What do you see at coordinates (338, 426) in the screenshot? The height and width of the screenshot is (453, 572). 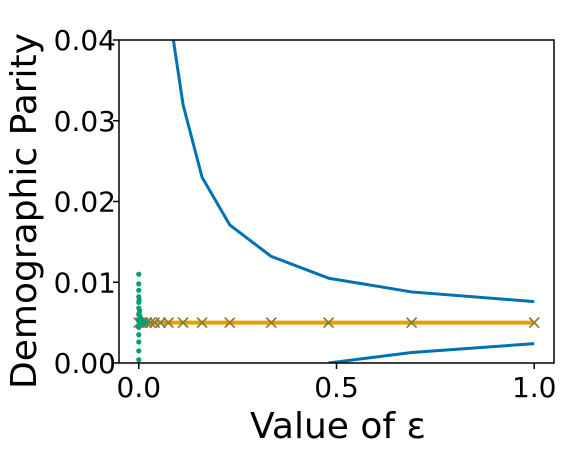 I see `x-axis-title: Value of ε` at bounding box center [338, 426].